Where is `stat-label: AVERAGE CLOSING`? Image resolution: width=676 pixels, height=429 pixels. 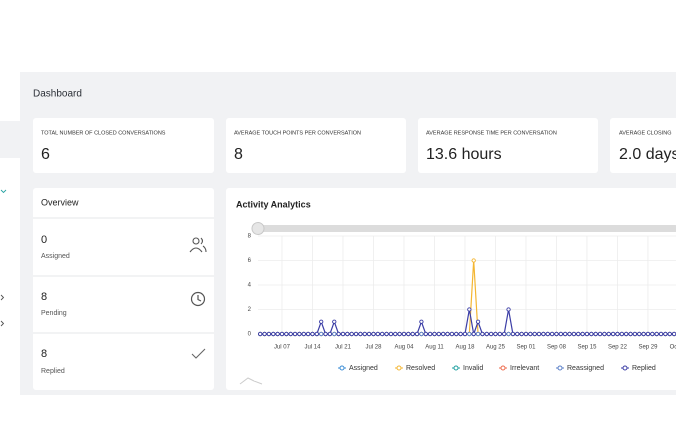
stat-label: AVERAGE CLOSING is located at coordinates (645, 133).